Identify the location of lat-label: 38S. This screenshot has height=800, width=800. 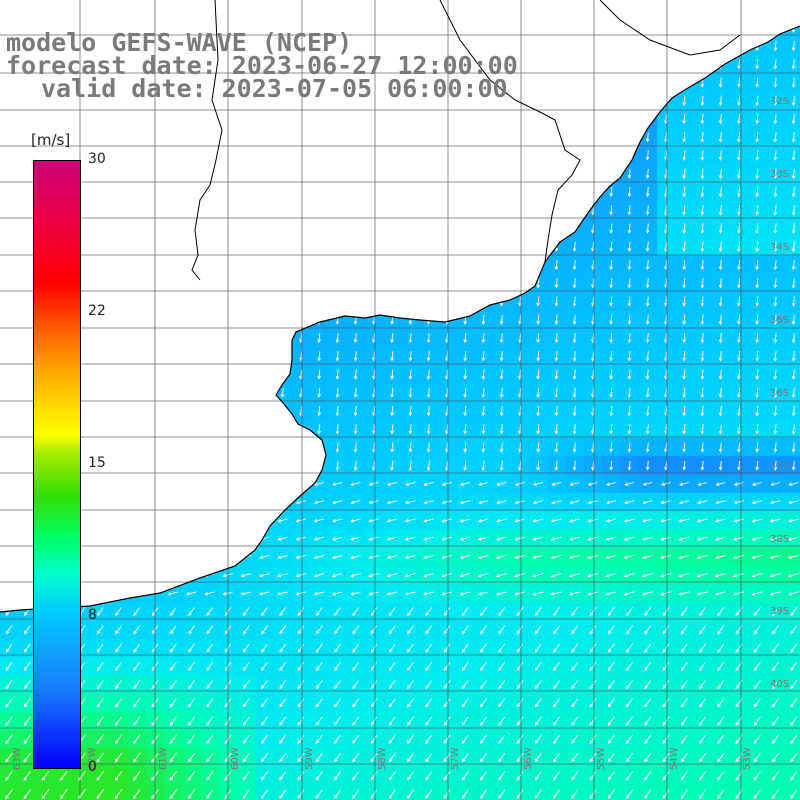
(779, 539).